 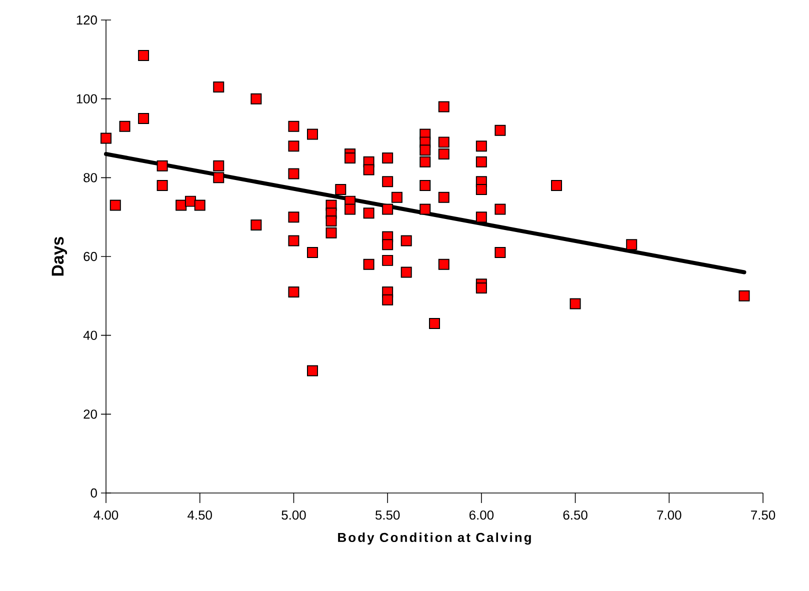 I want to click on x-tick-label: 6.50, so click(x=575, y=515).